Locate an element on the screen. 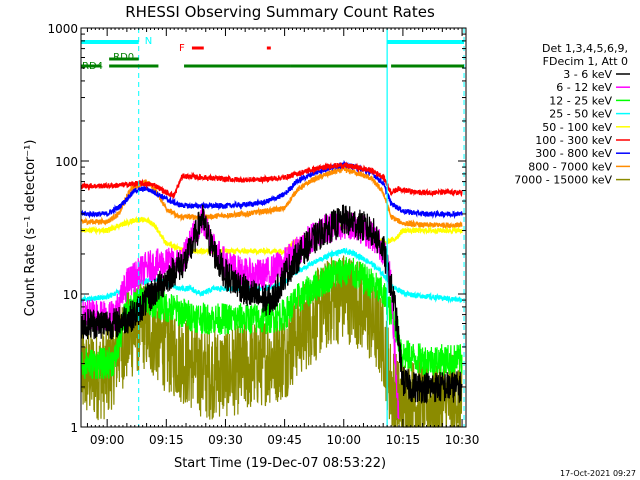  legend-header-line: FDecim 1, Att 0 is located at coordinates (585, 61).